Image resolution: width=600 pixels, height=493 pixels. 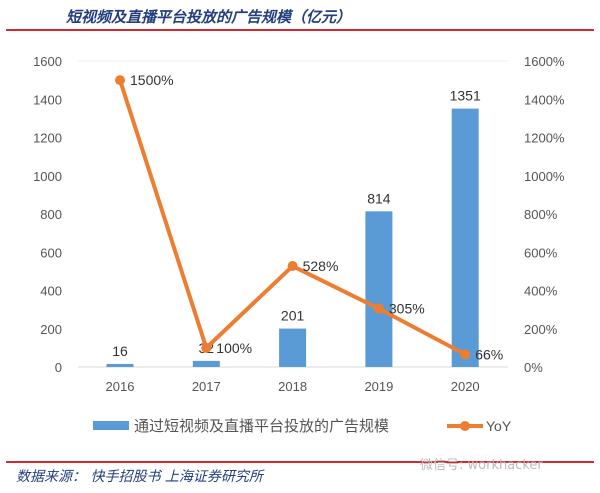 What do you see at coordinates (499, 426) in the screenshot?
I see `legend-line-label: YoY` at bounding box center [499, 426].